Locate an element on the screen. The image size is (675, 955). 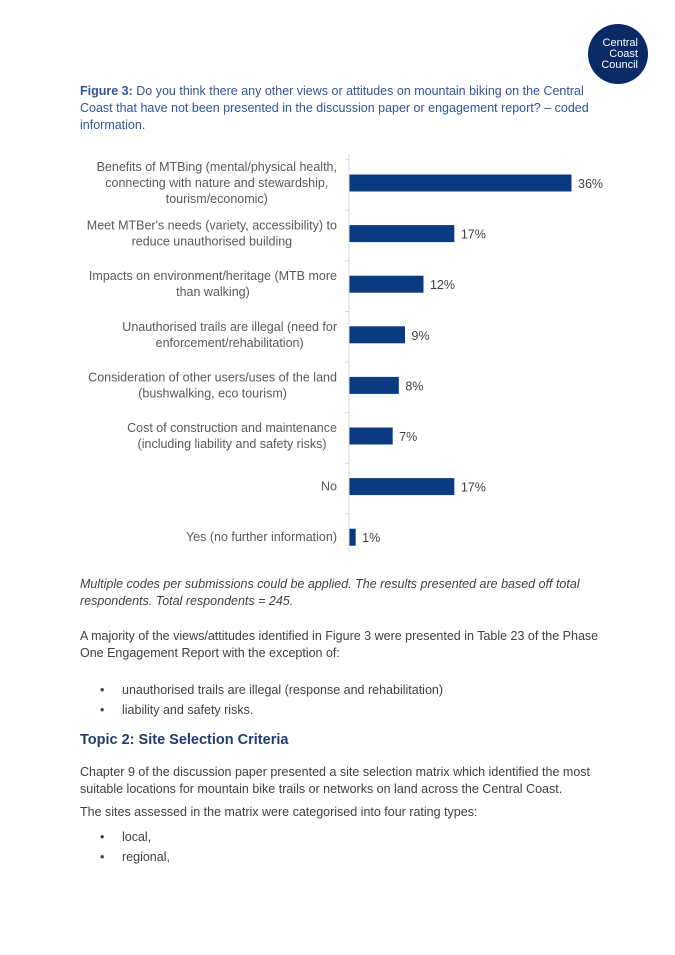
data-label: 12% is located at coordinates (442, 285).